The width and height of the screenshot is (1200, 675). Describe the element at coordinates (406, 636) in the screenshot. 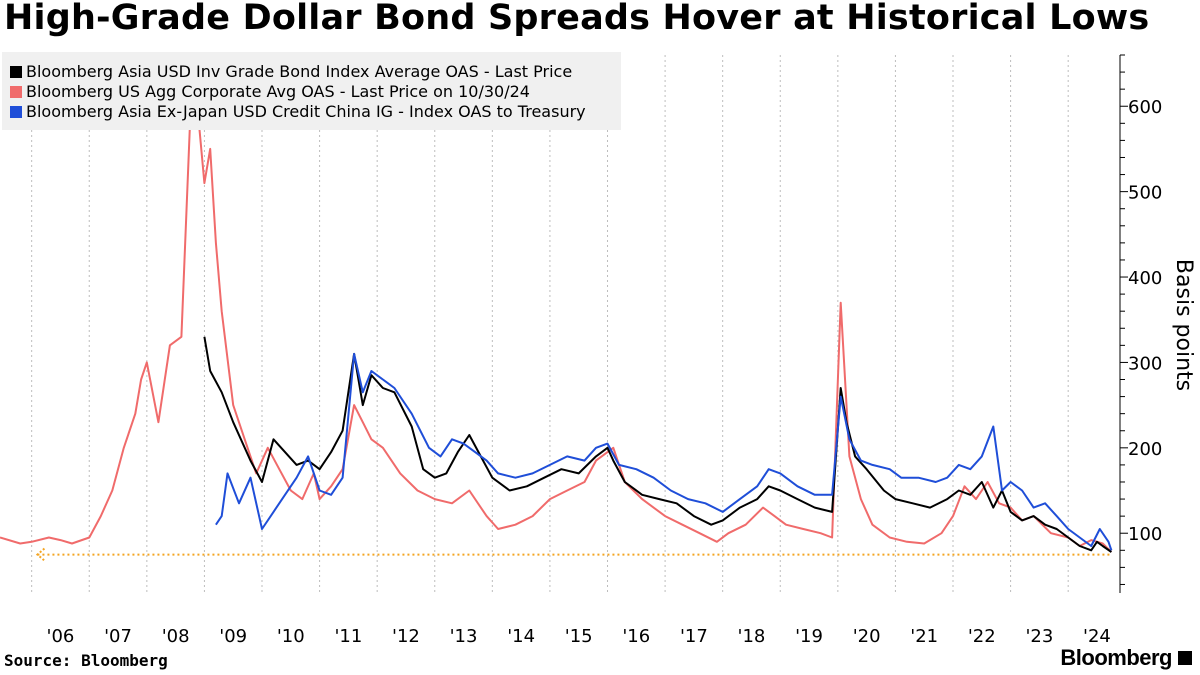

I see `x-tick-label-12: '12` at that location.